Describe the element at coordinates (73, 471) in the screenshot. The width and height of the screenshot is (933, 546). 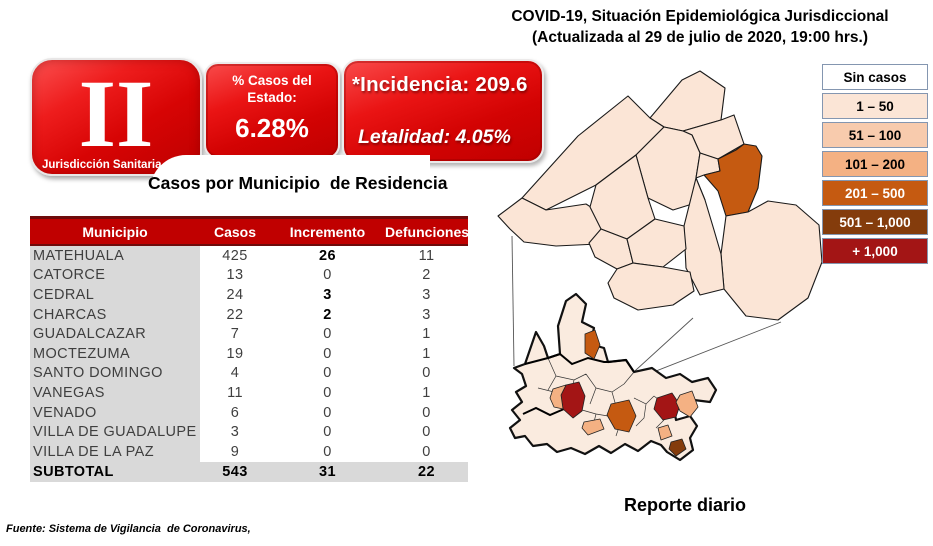
I see `subtotal-label: SUBTOTAL` at that location.